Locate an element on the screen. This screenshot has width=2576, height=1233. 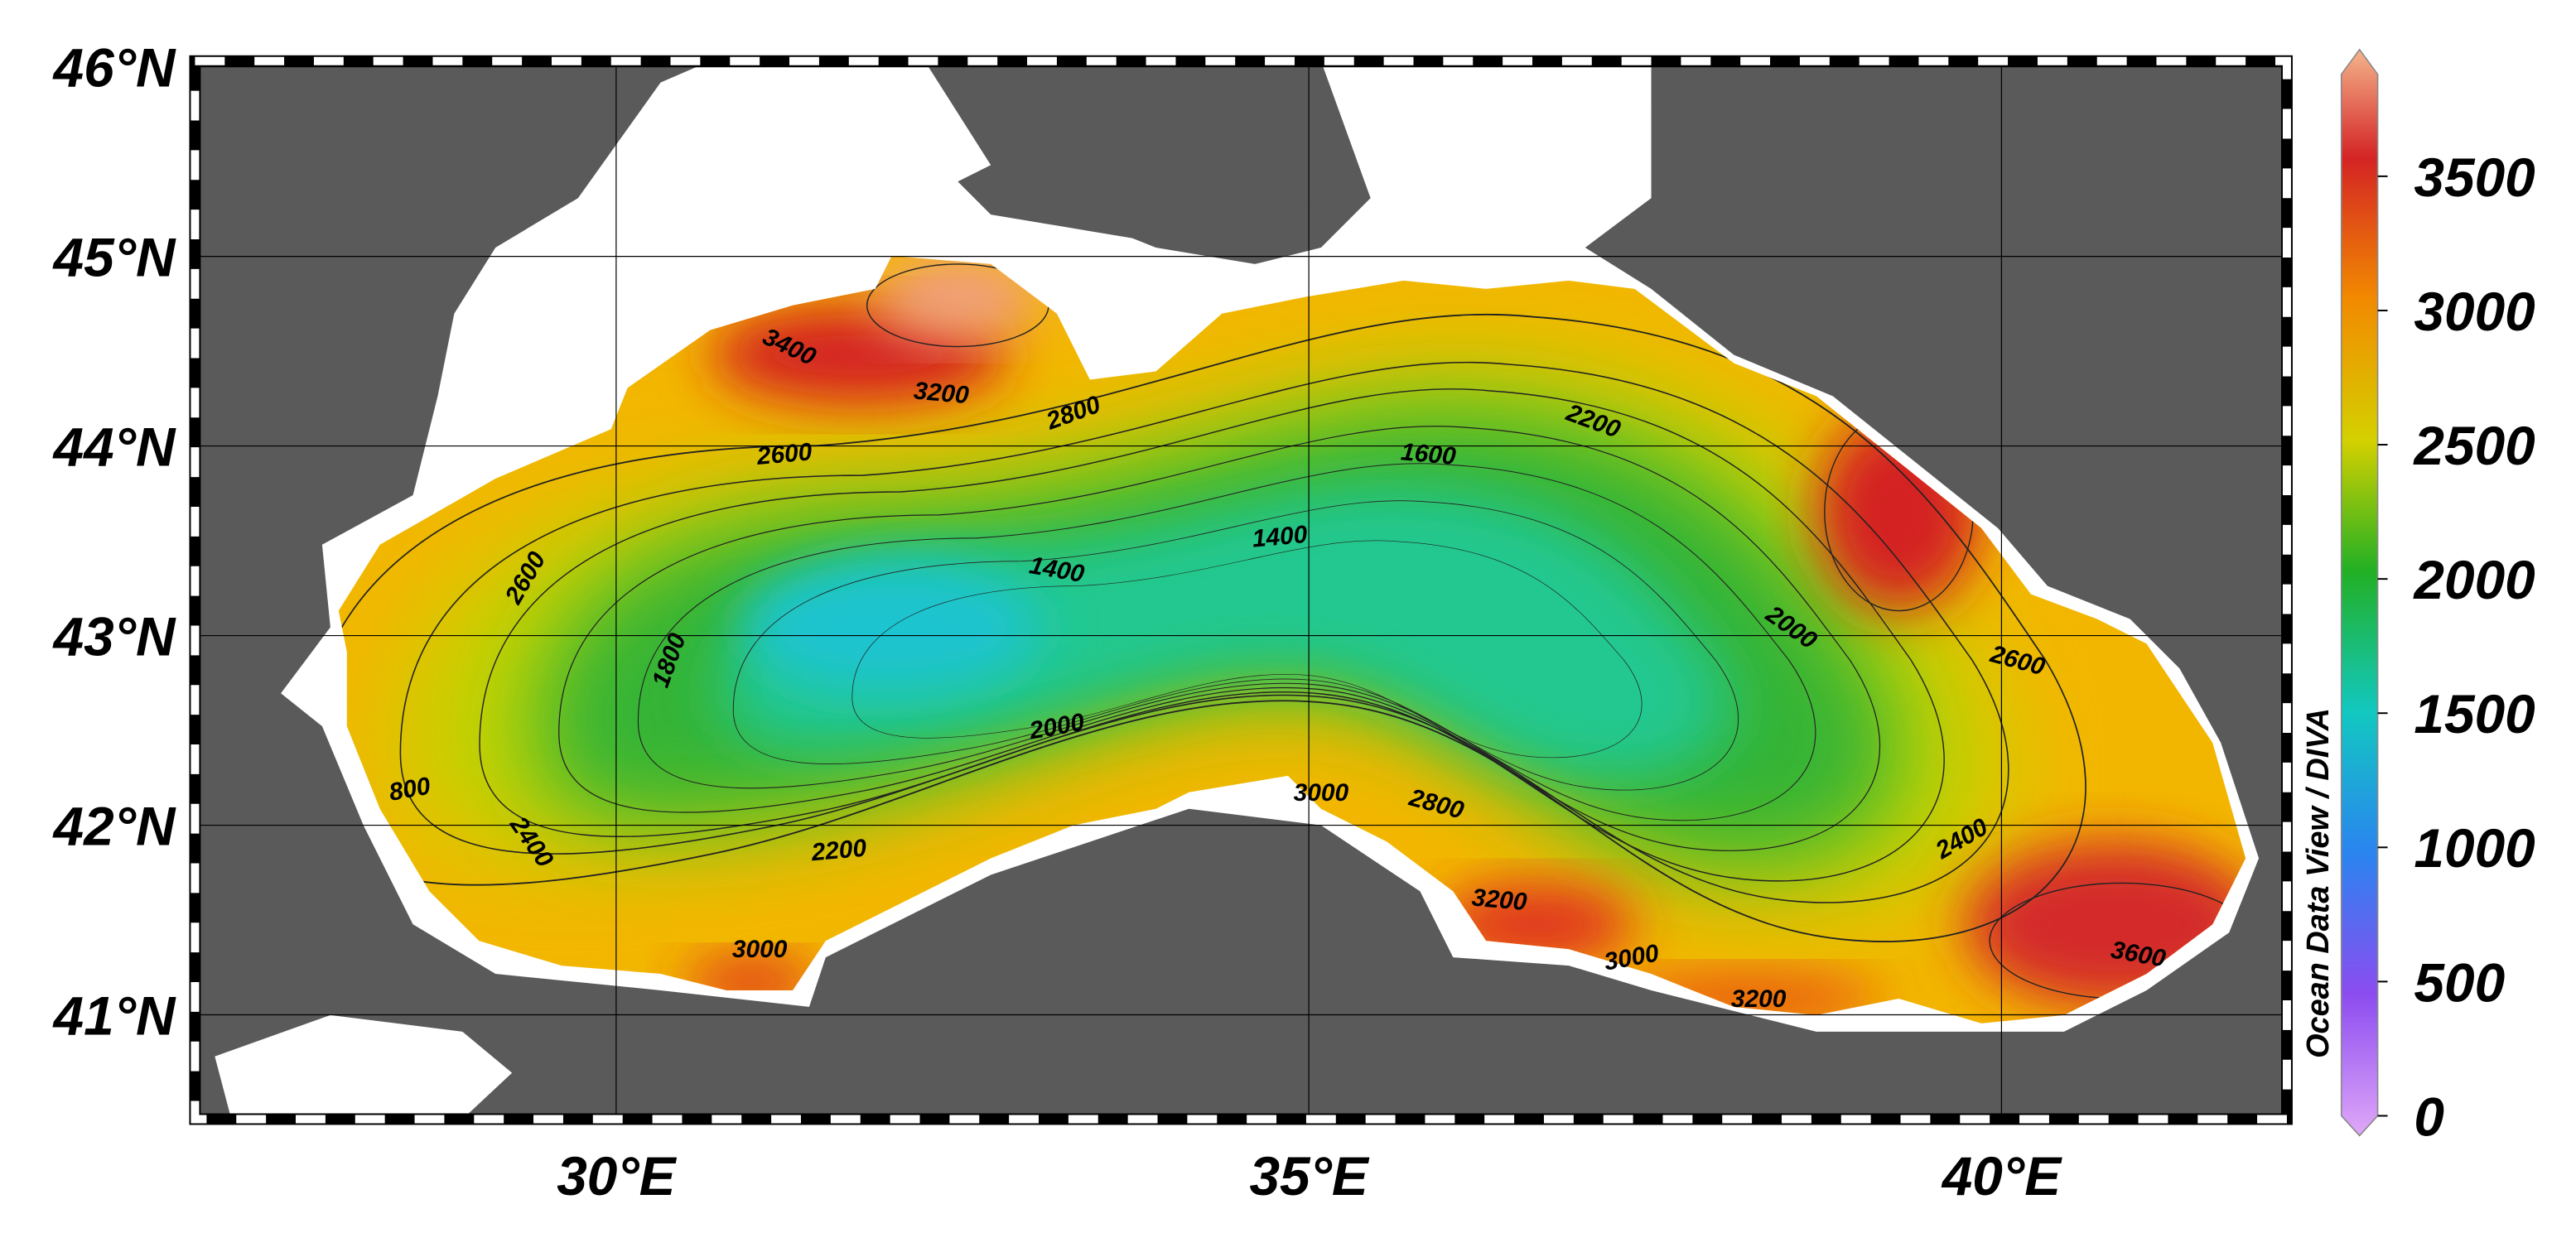
colorbar-tick-label: 1000 is located at coordinates (2475, 848).